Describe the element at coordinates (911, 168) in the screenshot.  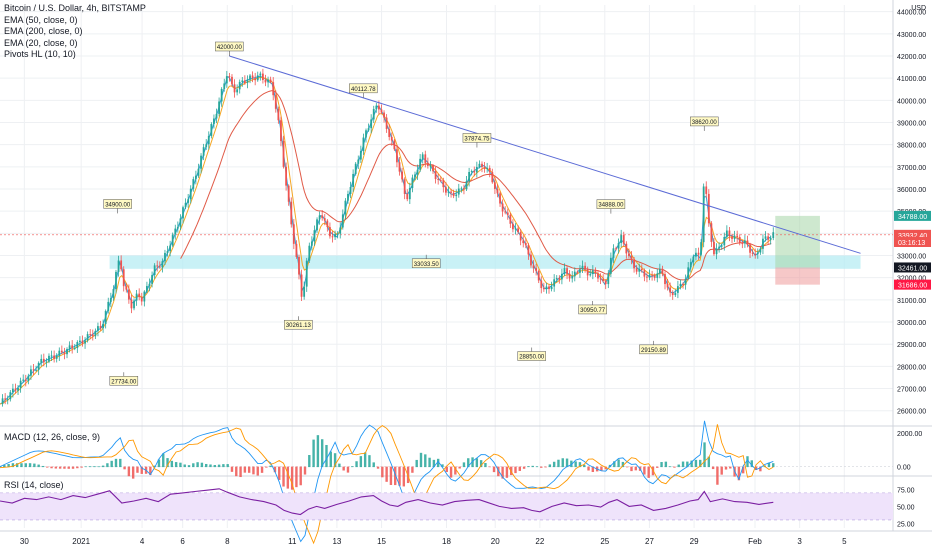
I see `price-tick-label: 37000.00` at that location.